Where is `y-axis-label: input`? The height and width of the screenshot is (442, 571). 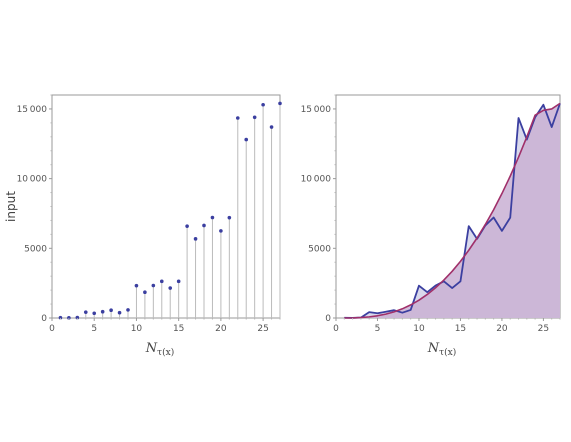 y-axis-label: input is located at coordinates (11, 206).